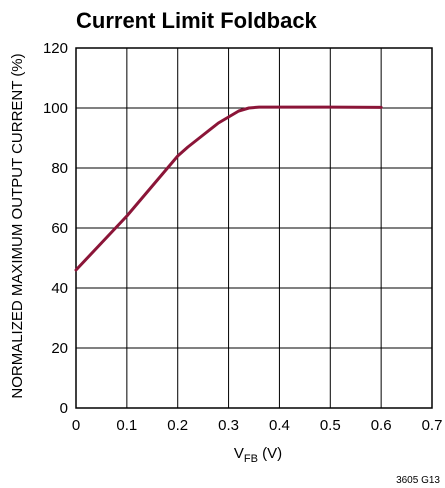 Image resolution: width=445 pixels, height=488 pixels. I want to click on x-tick-label: 0.1, so click(126, 425).